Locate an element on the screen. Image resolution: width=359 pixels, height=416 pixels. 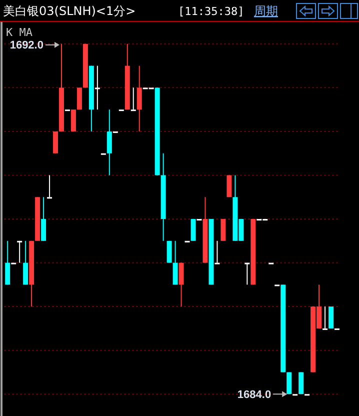
annotation: K MA is located at coordinates (19, 32).